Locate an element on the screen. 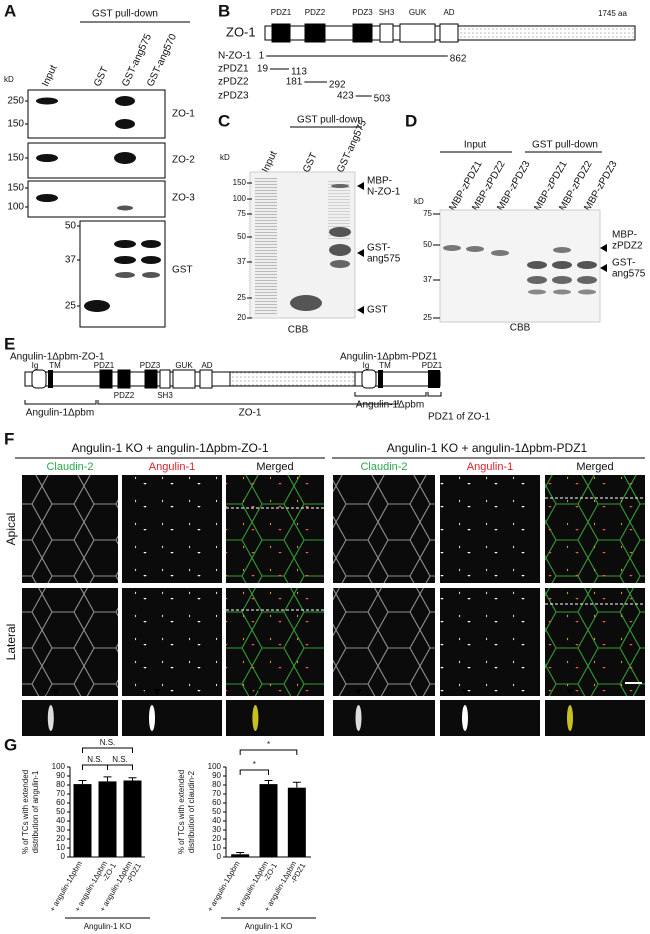  construct-end: 862 is located at coordinates (458, 59).